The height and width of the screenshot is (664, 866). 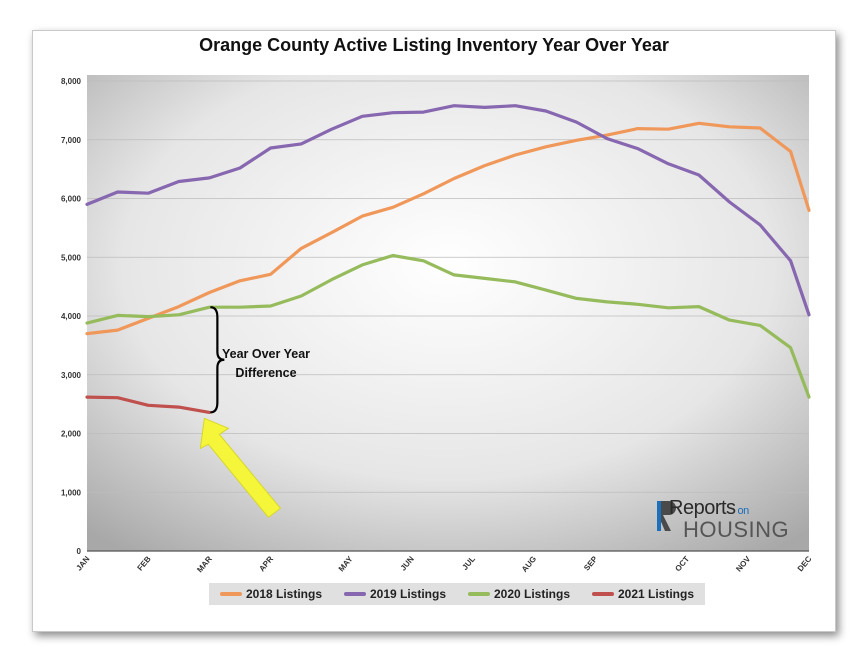 I want to click on annotation-text: Year Over Year Difference, so click(x=266, y=364).